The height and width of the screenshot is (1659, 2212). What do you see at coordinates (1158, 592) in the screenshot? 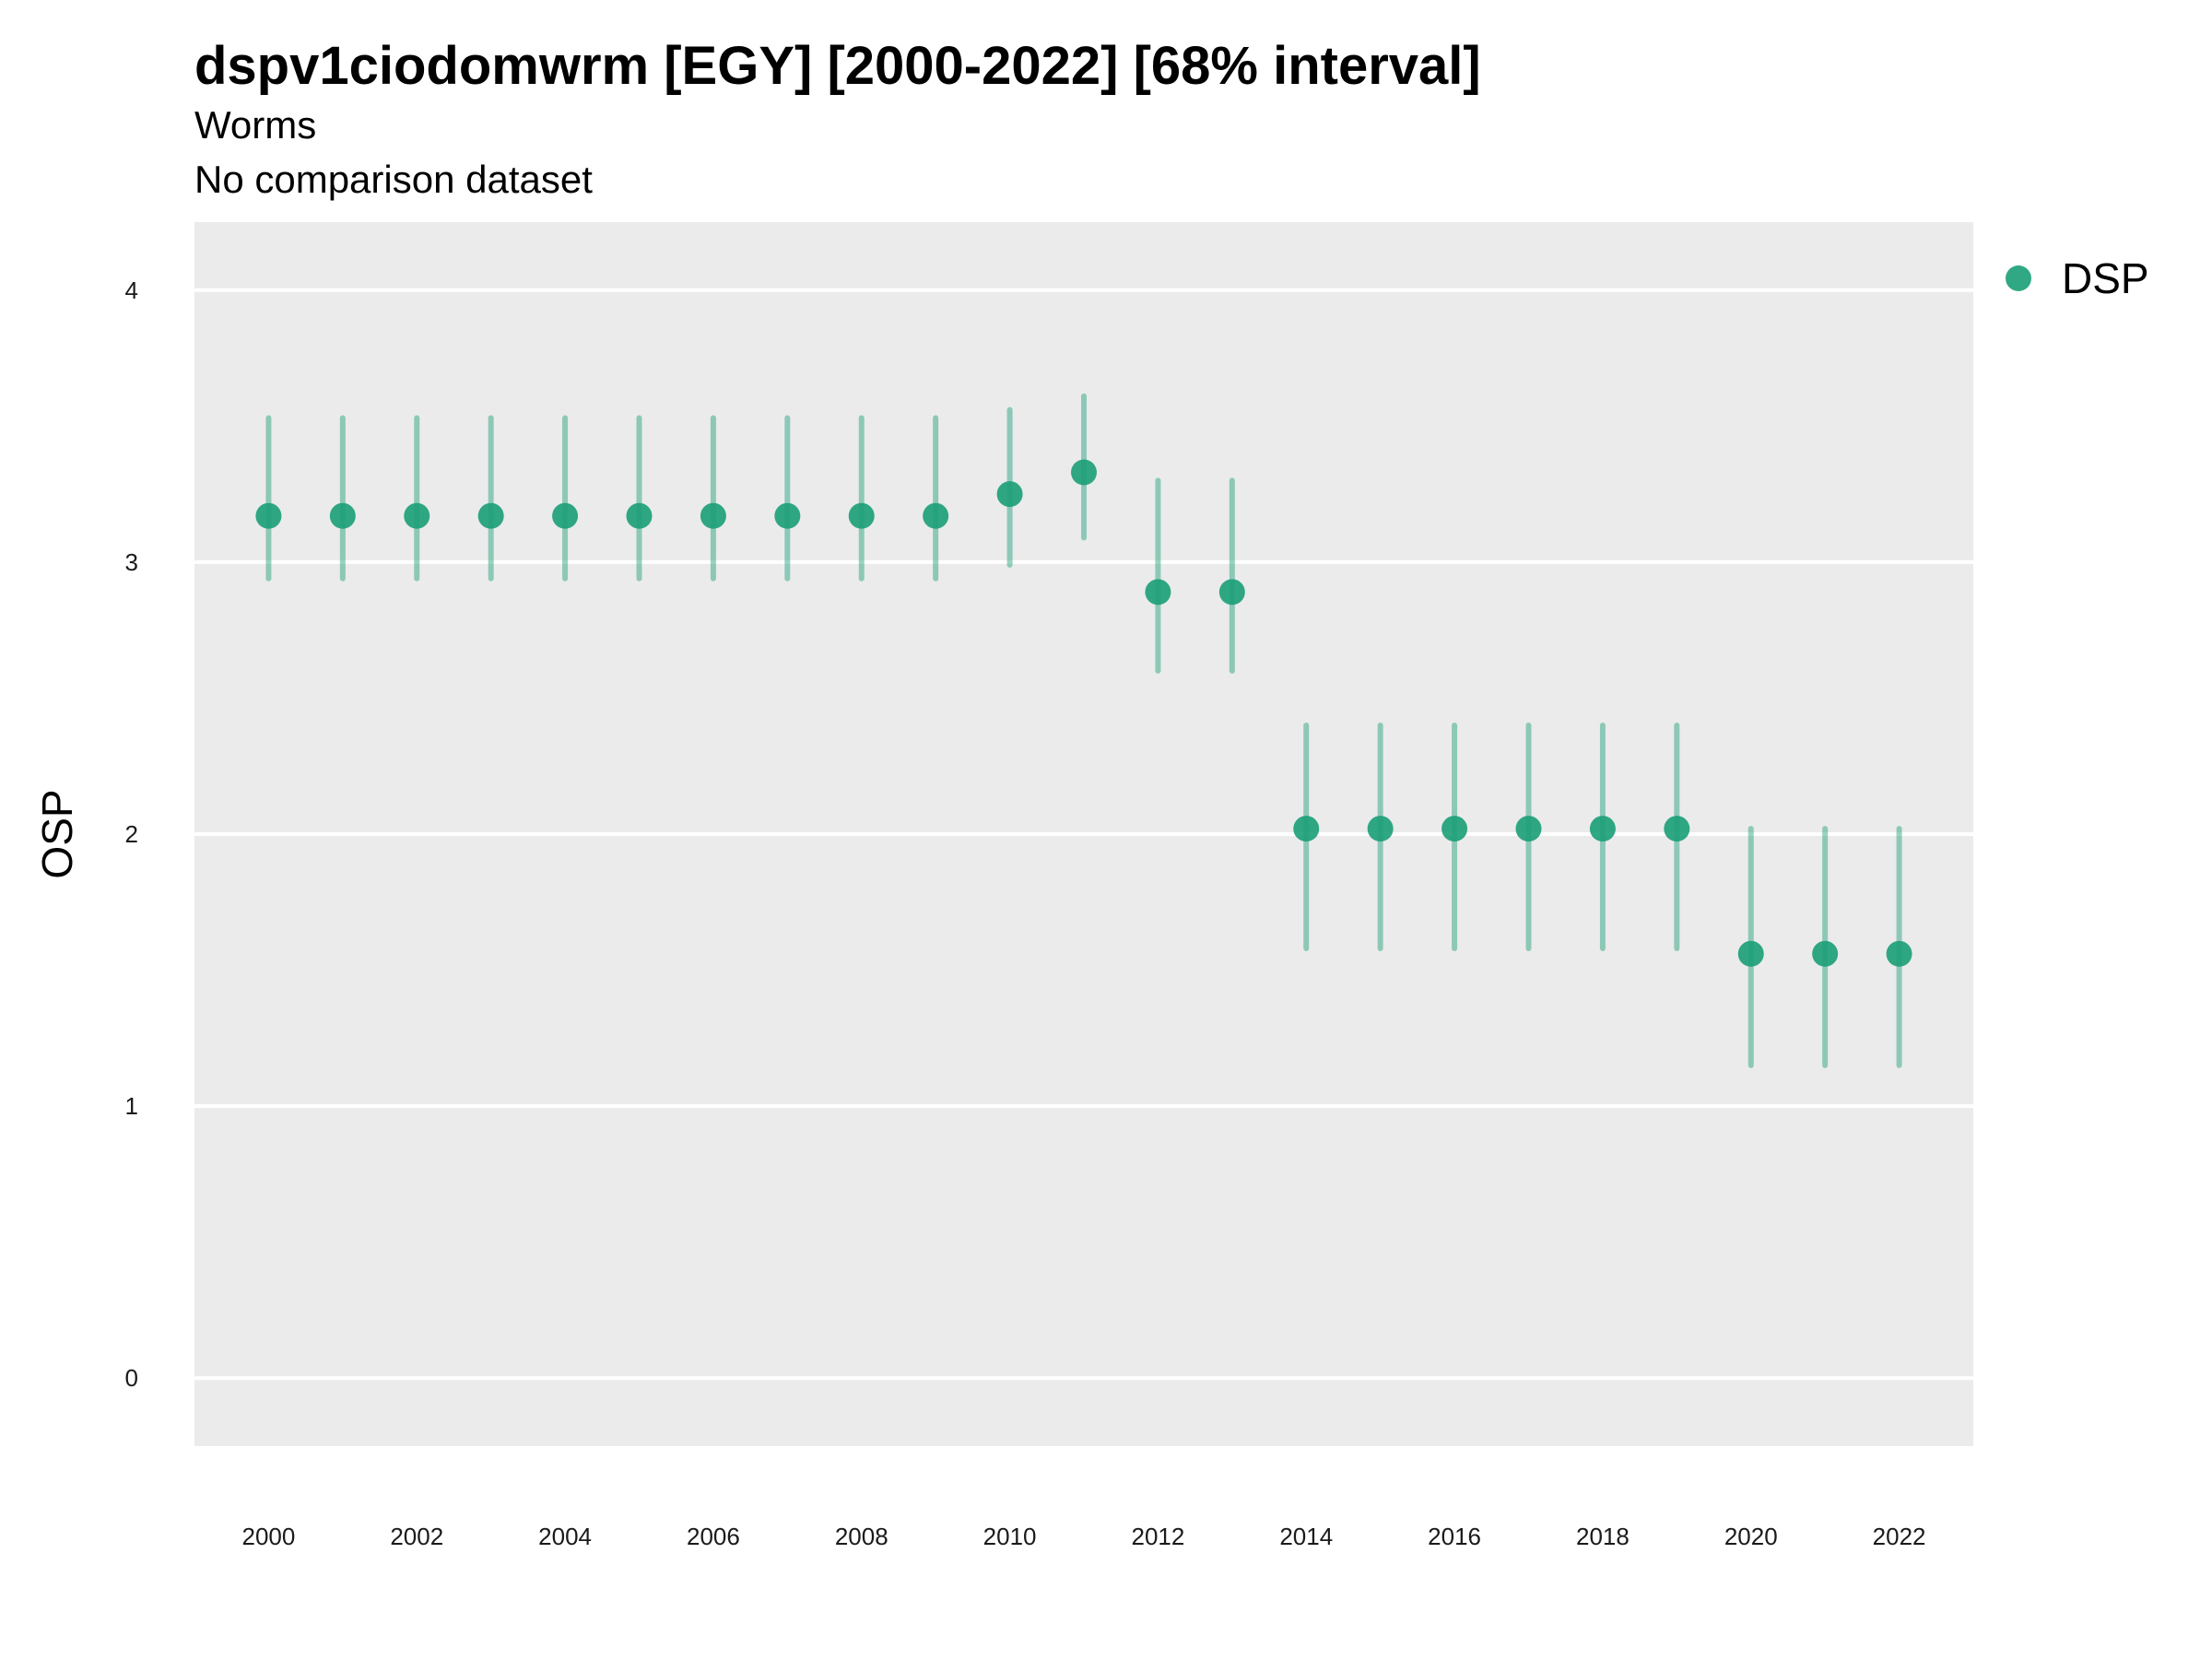
I see `data-point-2012` at bounding box center [1158, 592].